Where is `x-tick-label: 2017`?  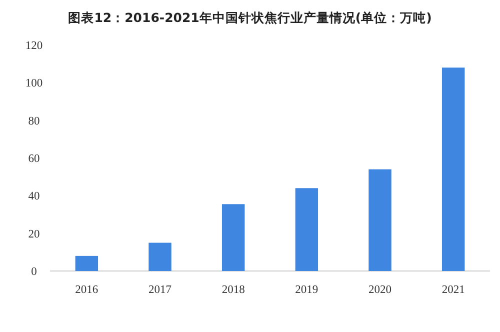
x-tick-label: 2017 is located at coordinates (160, 290).